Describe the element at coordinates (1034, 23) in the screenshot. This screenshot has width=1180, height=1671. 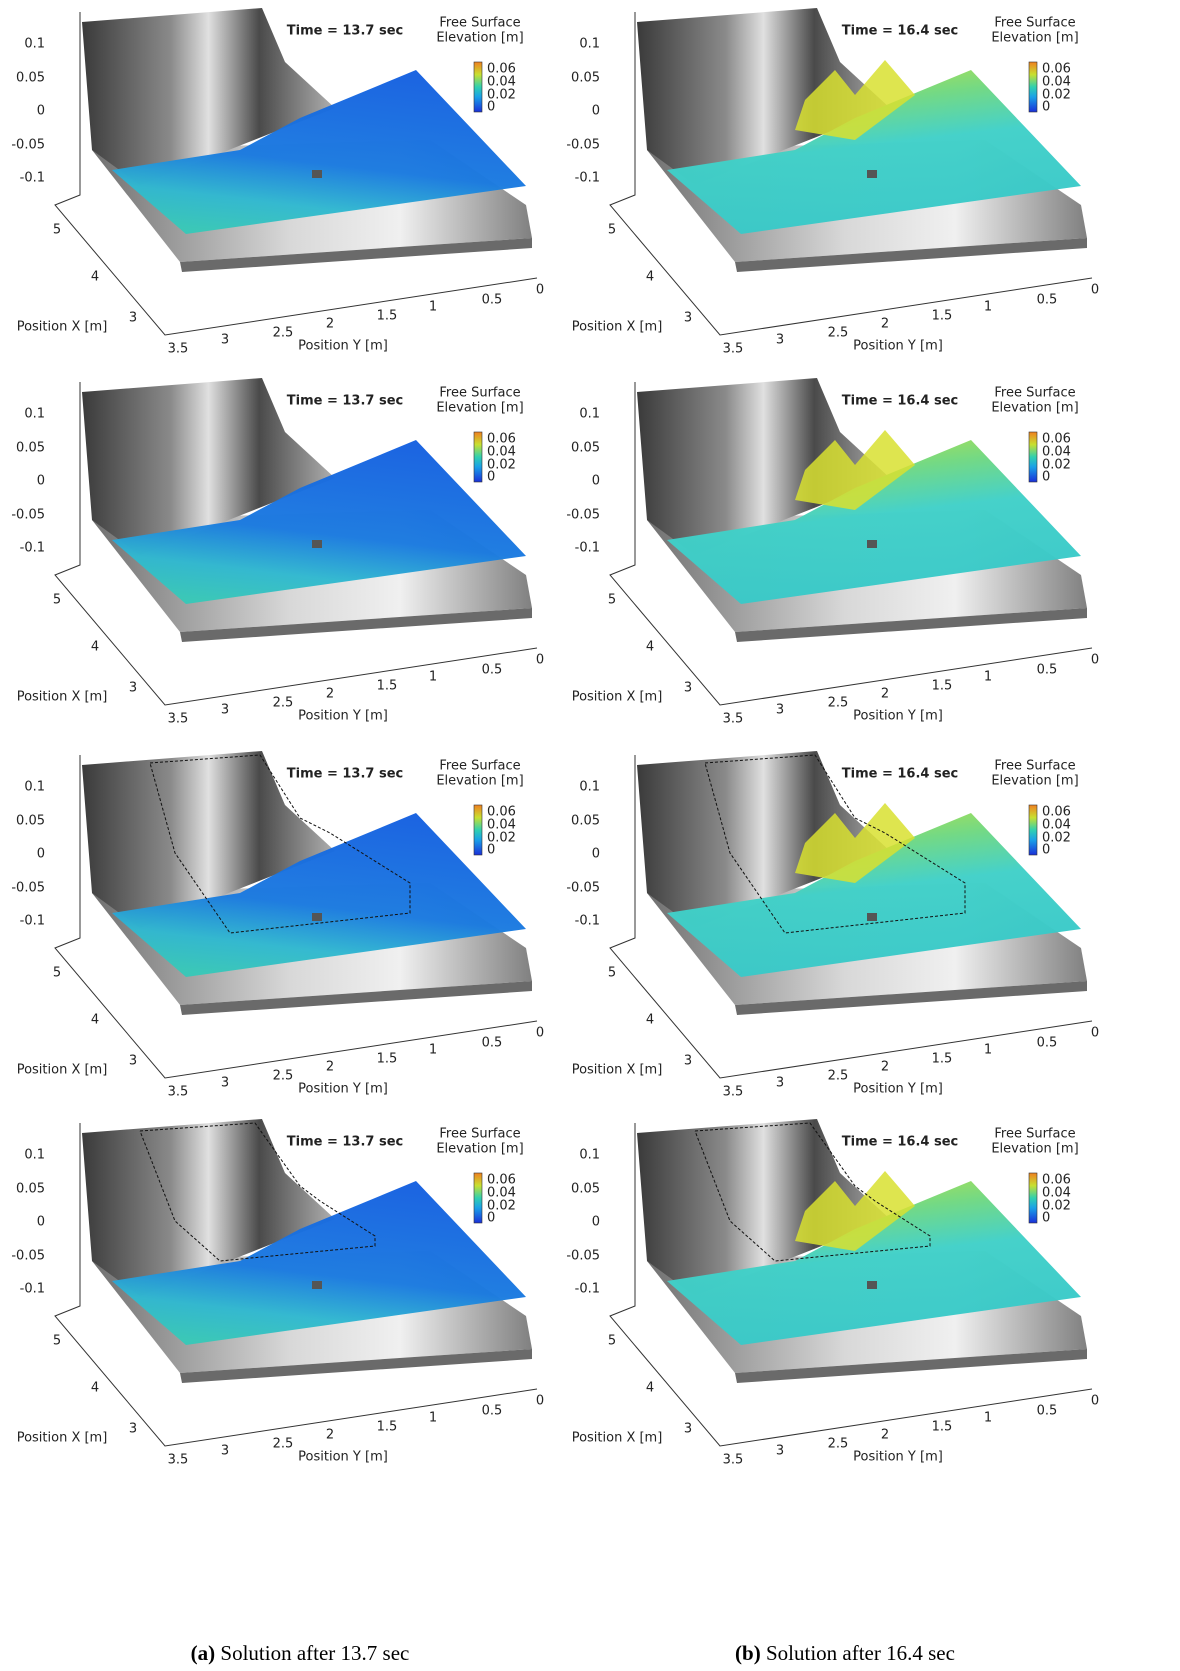
I see `colorbar-title: Free Surface` at that location.